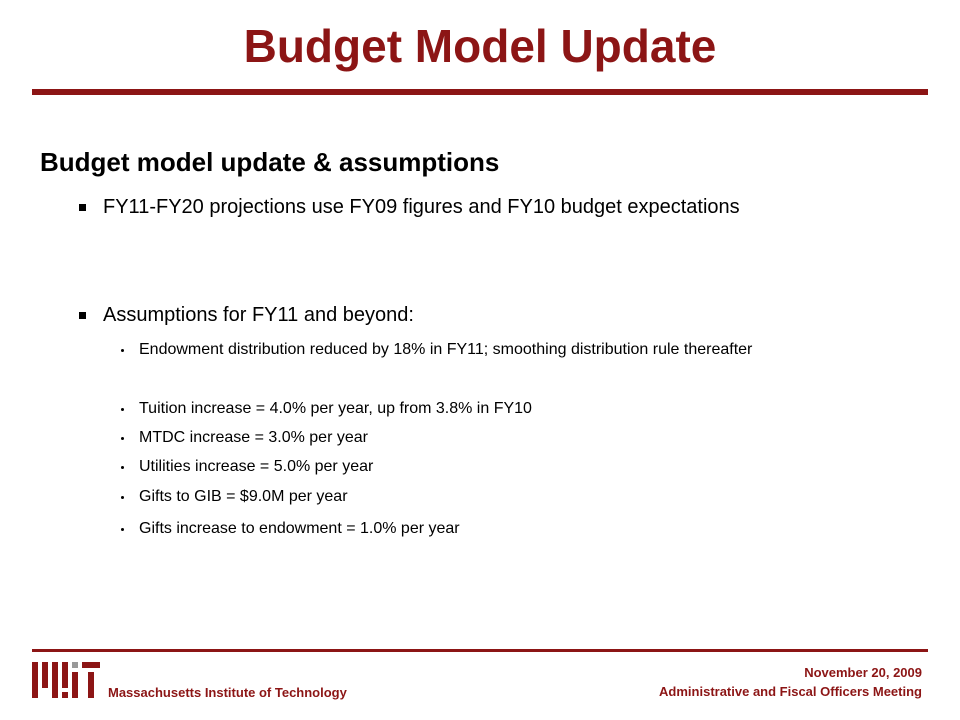 The height and width of the screenshot is (720, 960). I want to click on sub-bullet: Gifts to GIB = $9.0M per year, so click(490, 497).